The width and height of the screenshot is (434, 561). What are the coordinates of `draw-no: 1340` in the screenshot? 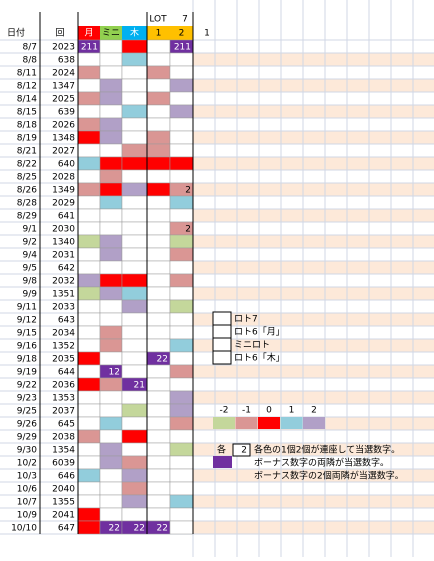 It's located at (63, 243).